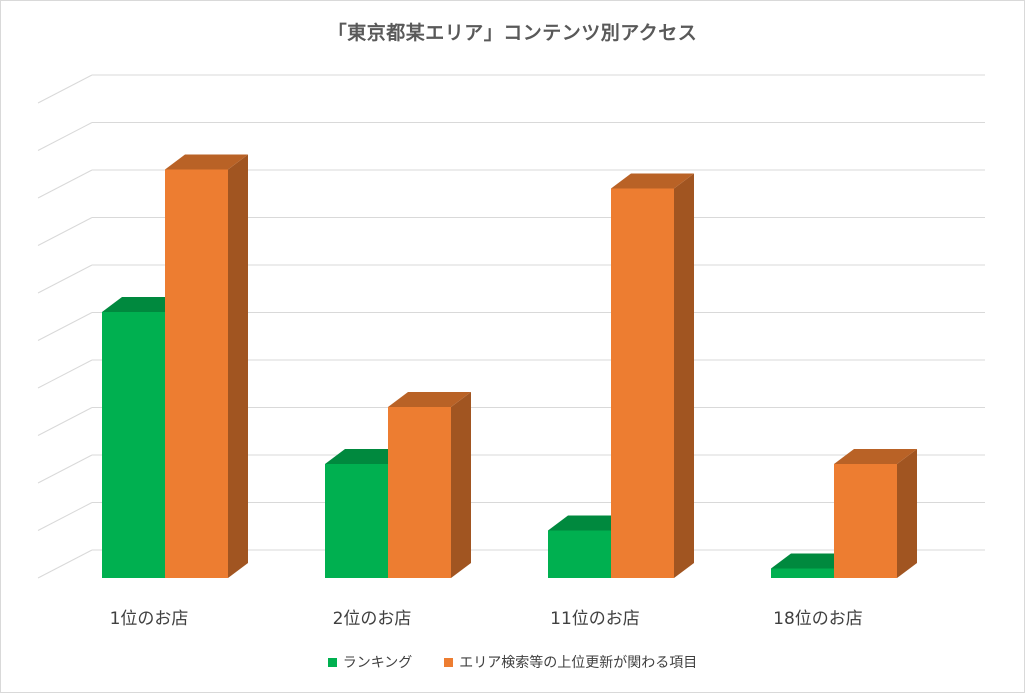  What do you see at coordinates (512, 33) in the screenshot?
I see `chart-title: 「東京都某エリア」コンテンツ別アクセス` at bounding box center [512, 33].